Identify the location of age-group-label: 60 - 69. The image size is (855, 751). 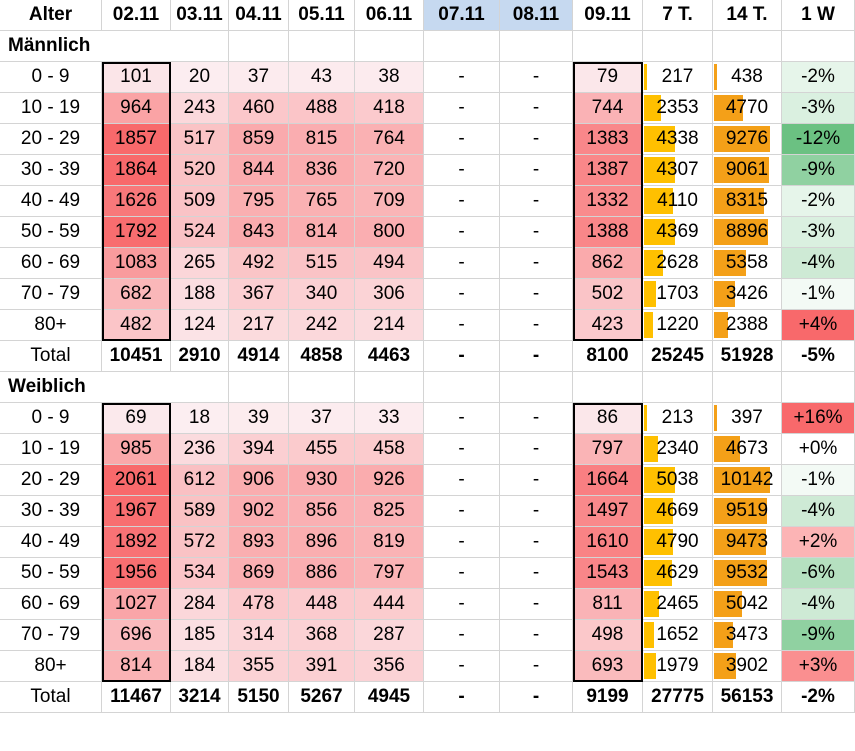
(51, 604).